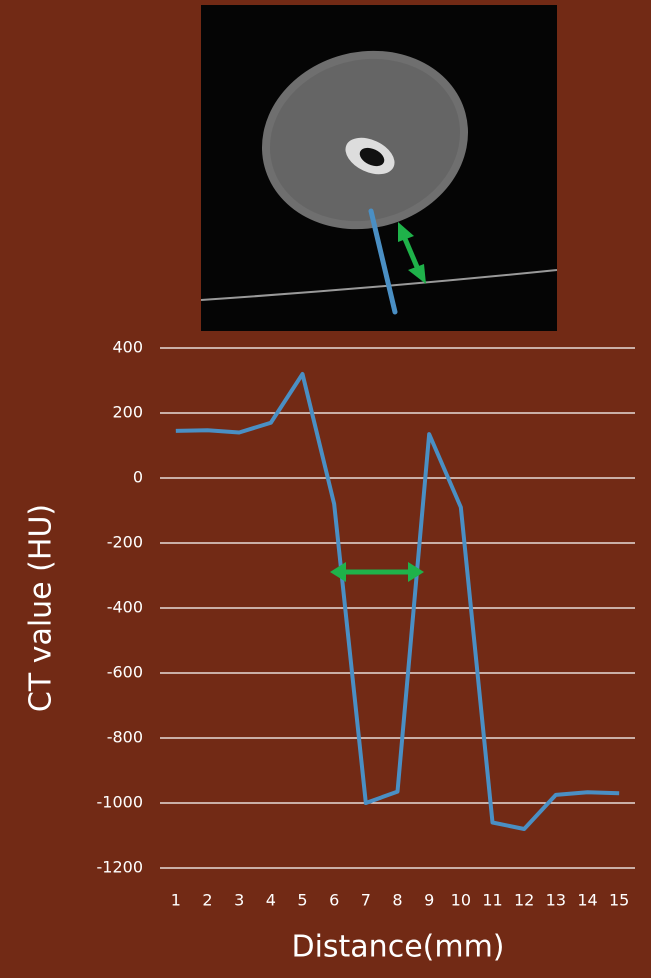  I want to click on y-tick-label: -800, so click(125, 737).